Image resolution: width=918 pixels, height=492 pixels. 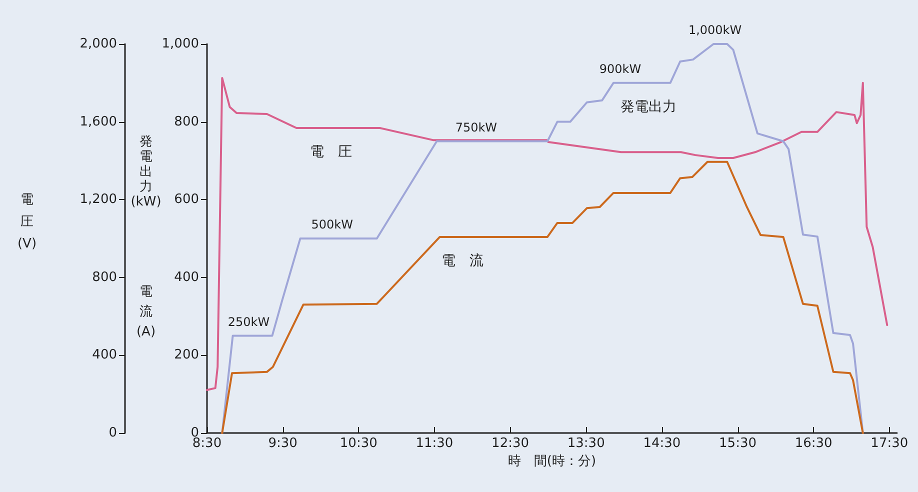 What do you see at coordinates (104, 277) in the screenshot?
I see `y2-tick-label: 800` at bounding box center [104, 277].